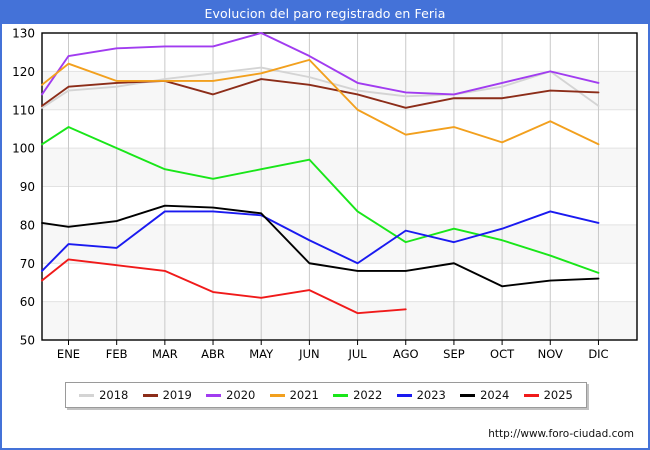 The height and width of the screenshot is (450, 650). Describe the element at coordinates (531, 395) in the screenshot. I see `legend-swatch-2025` at that location.